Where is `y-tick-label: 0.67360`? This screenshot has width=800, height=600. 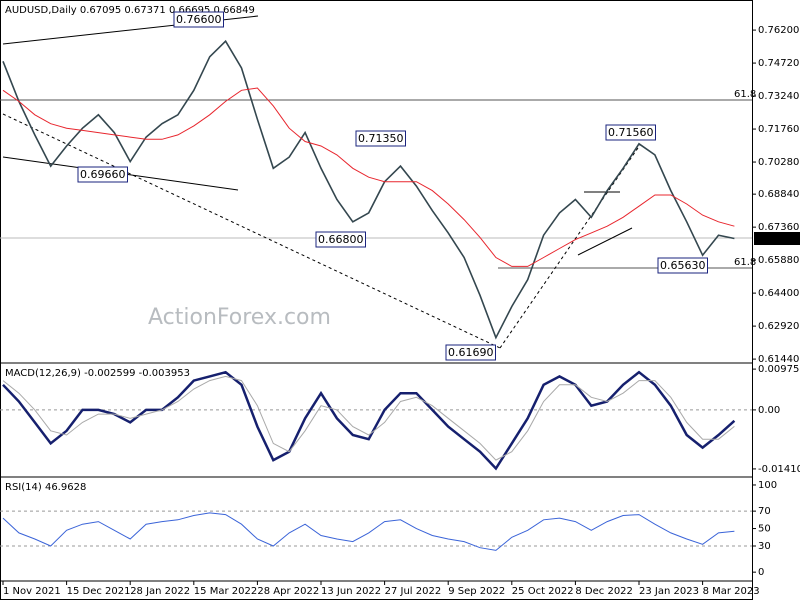
y-tick-label: 0.67360 is located at coordinates (778, 227).